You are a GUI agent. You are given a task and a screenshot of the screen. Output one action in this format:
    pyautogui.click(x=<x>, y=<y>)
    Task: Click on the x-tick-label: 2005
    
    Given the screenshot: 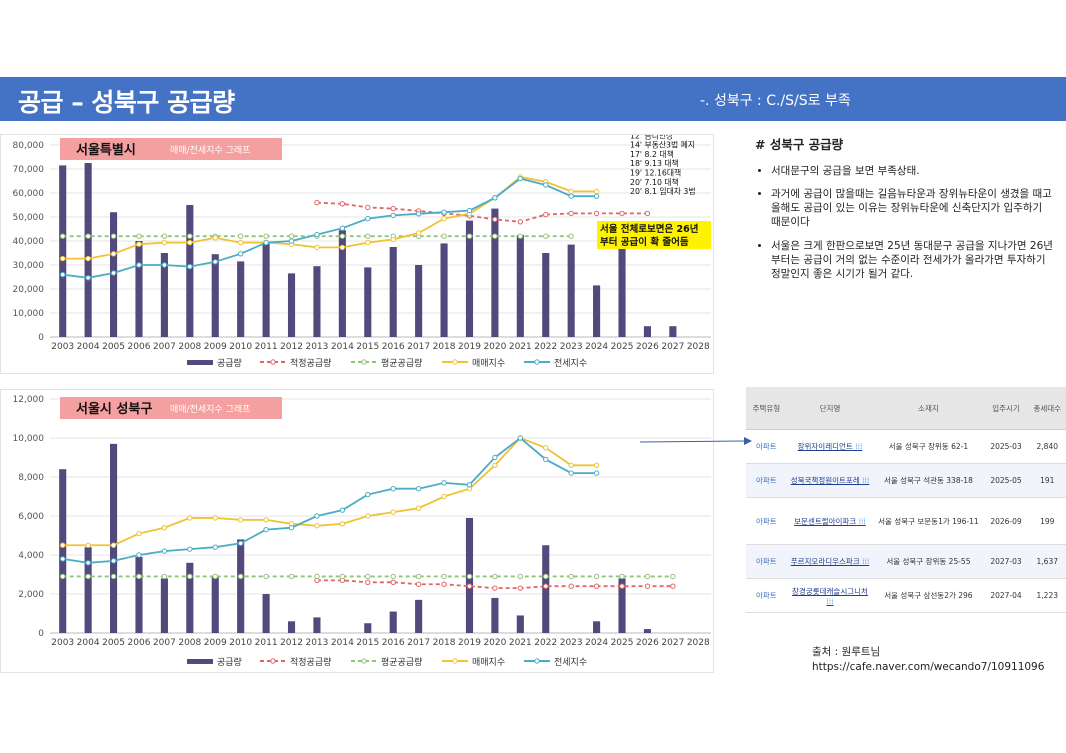 What is the action you would take?
    pyautogui.click(x=113, y=643)
    